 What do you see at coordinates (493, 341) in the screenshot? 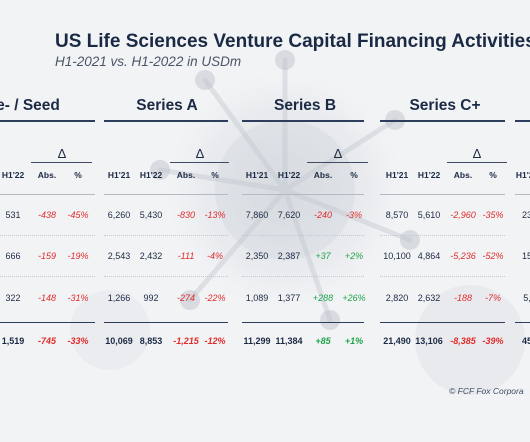
I see `total-pct-change: -39%` at bounding box center [493, 341].